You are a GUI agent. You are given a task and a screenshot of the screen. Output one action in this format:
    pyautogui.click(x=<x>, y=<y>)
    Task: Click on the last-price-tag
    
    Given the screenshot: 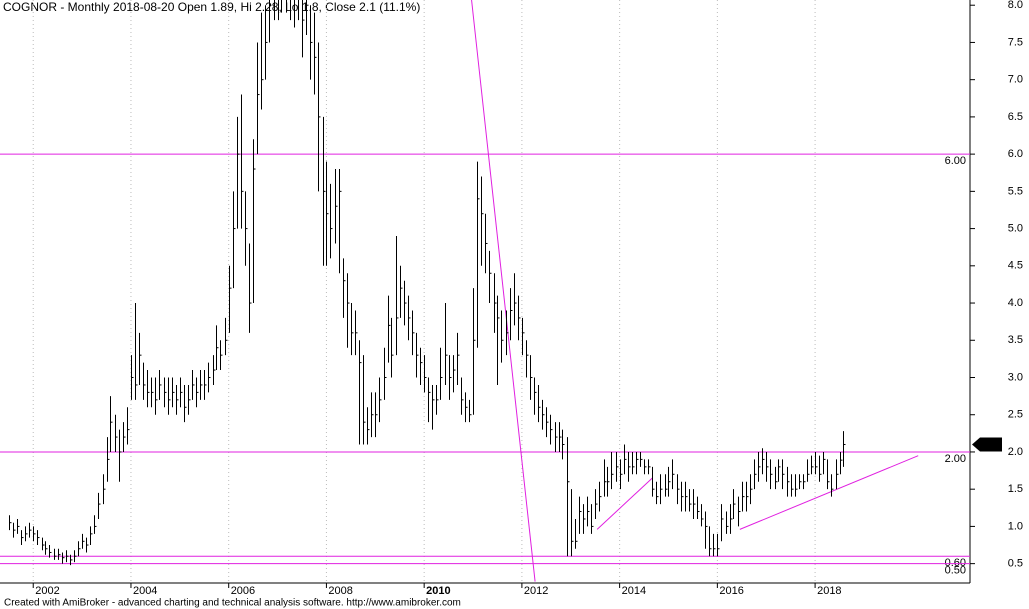 What is the action you would take?
    pyautogui.click(x=987, y=444)
    